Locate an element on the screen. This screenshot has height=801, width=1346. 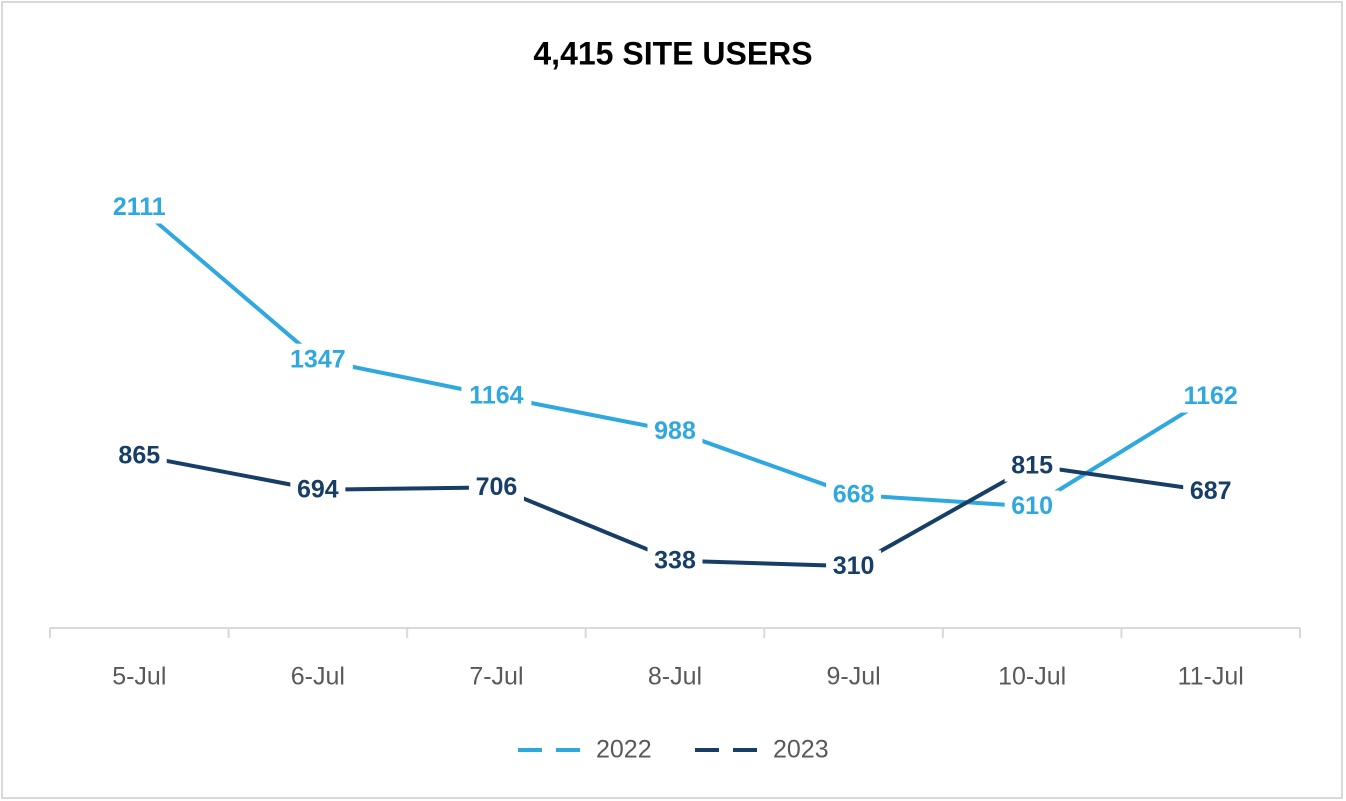
x-tick-label: 10-Jul is located at coordinates (1032, 677).